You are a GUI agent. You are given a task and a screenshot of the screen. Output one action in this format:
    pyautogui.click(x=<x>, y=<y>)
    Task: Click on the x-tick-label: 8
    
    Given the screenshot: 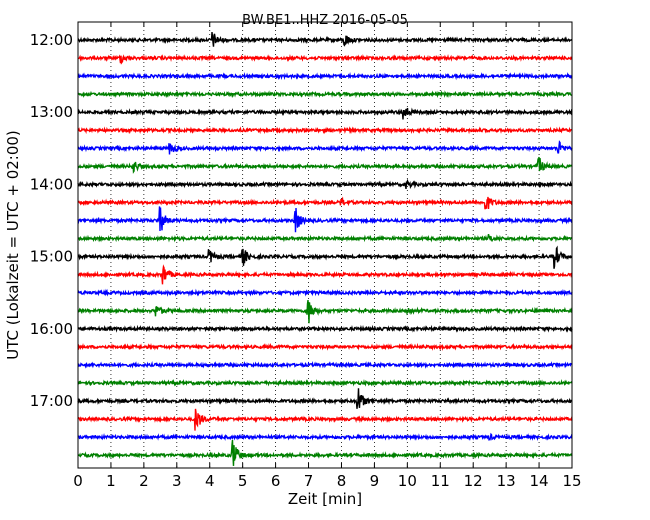 What is the action you would take?
    pyautogui.click(x=342, y=481)
    